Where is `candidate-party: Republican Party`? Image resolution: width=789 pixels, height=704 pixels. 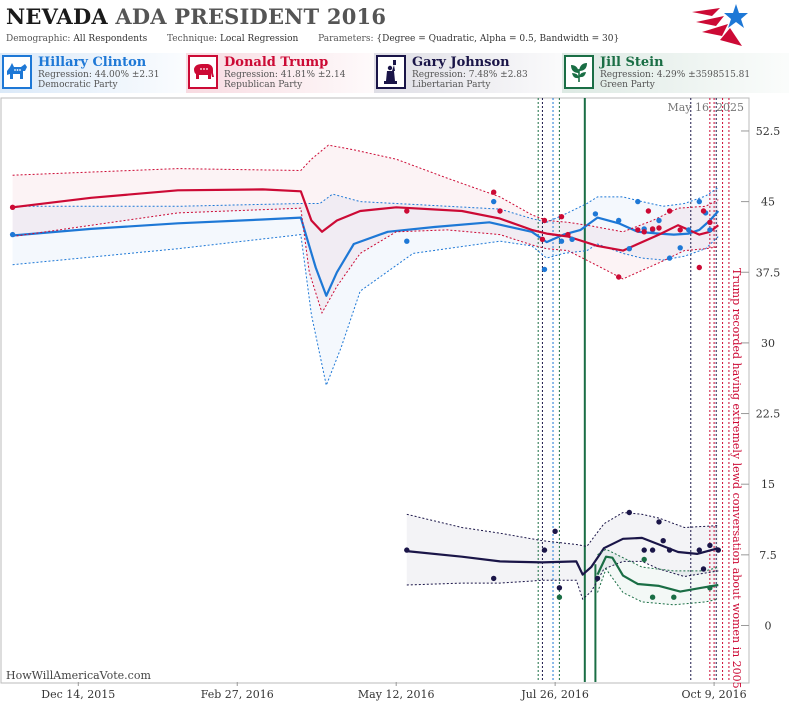
candidate-party: Republican Party is located at coordinates (263, 85).